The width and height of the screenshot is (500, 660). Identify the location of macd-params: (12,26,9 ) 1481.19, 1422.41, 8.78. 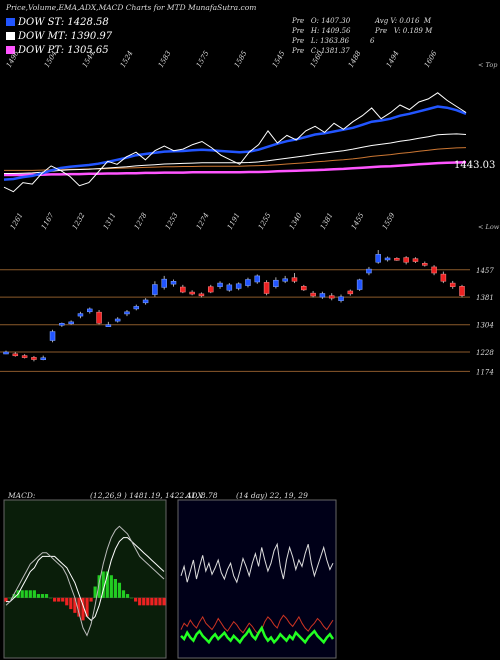
(154, 495).